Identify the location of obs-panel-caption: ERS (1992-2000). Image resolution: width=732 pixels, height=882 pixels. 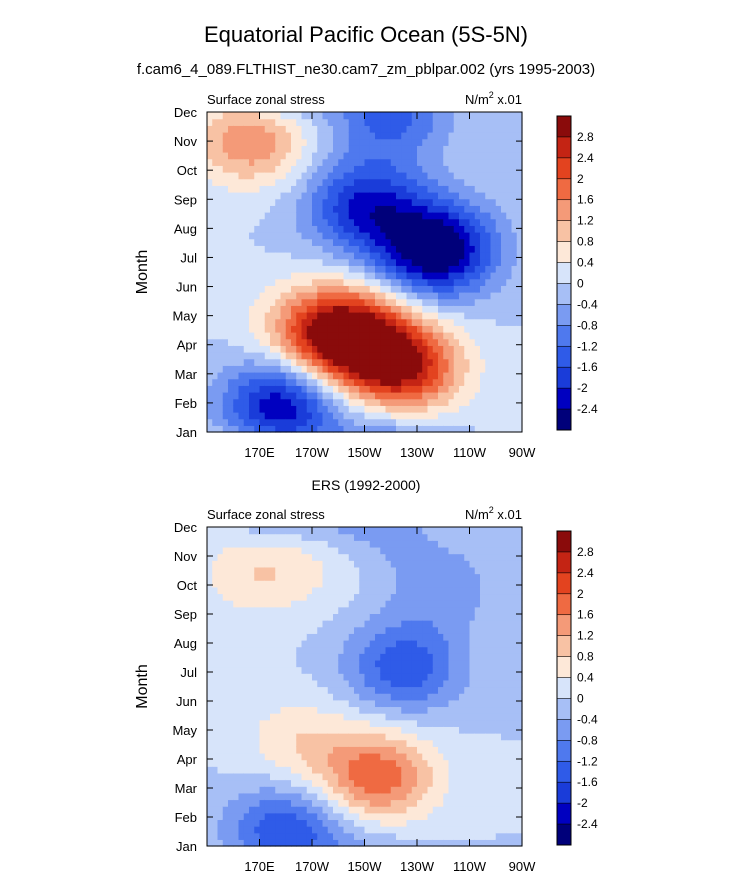
(366, 485).